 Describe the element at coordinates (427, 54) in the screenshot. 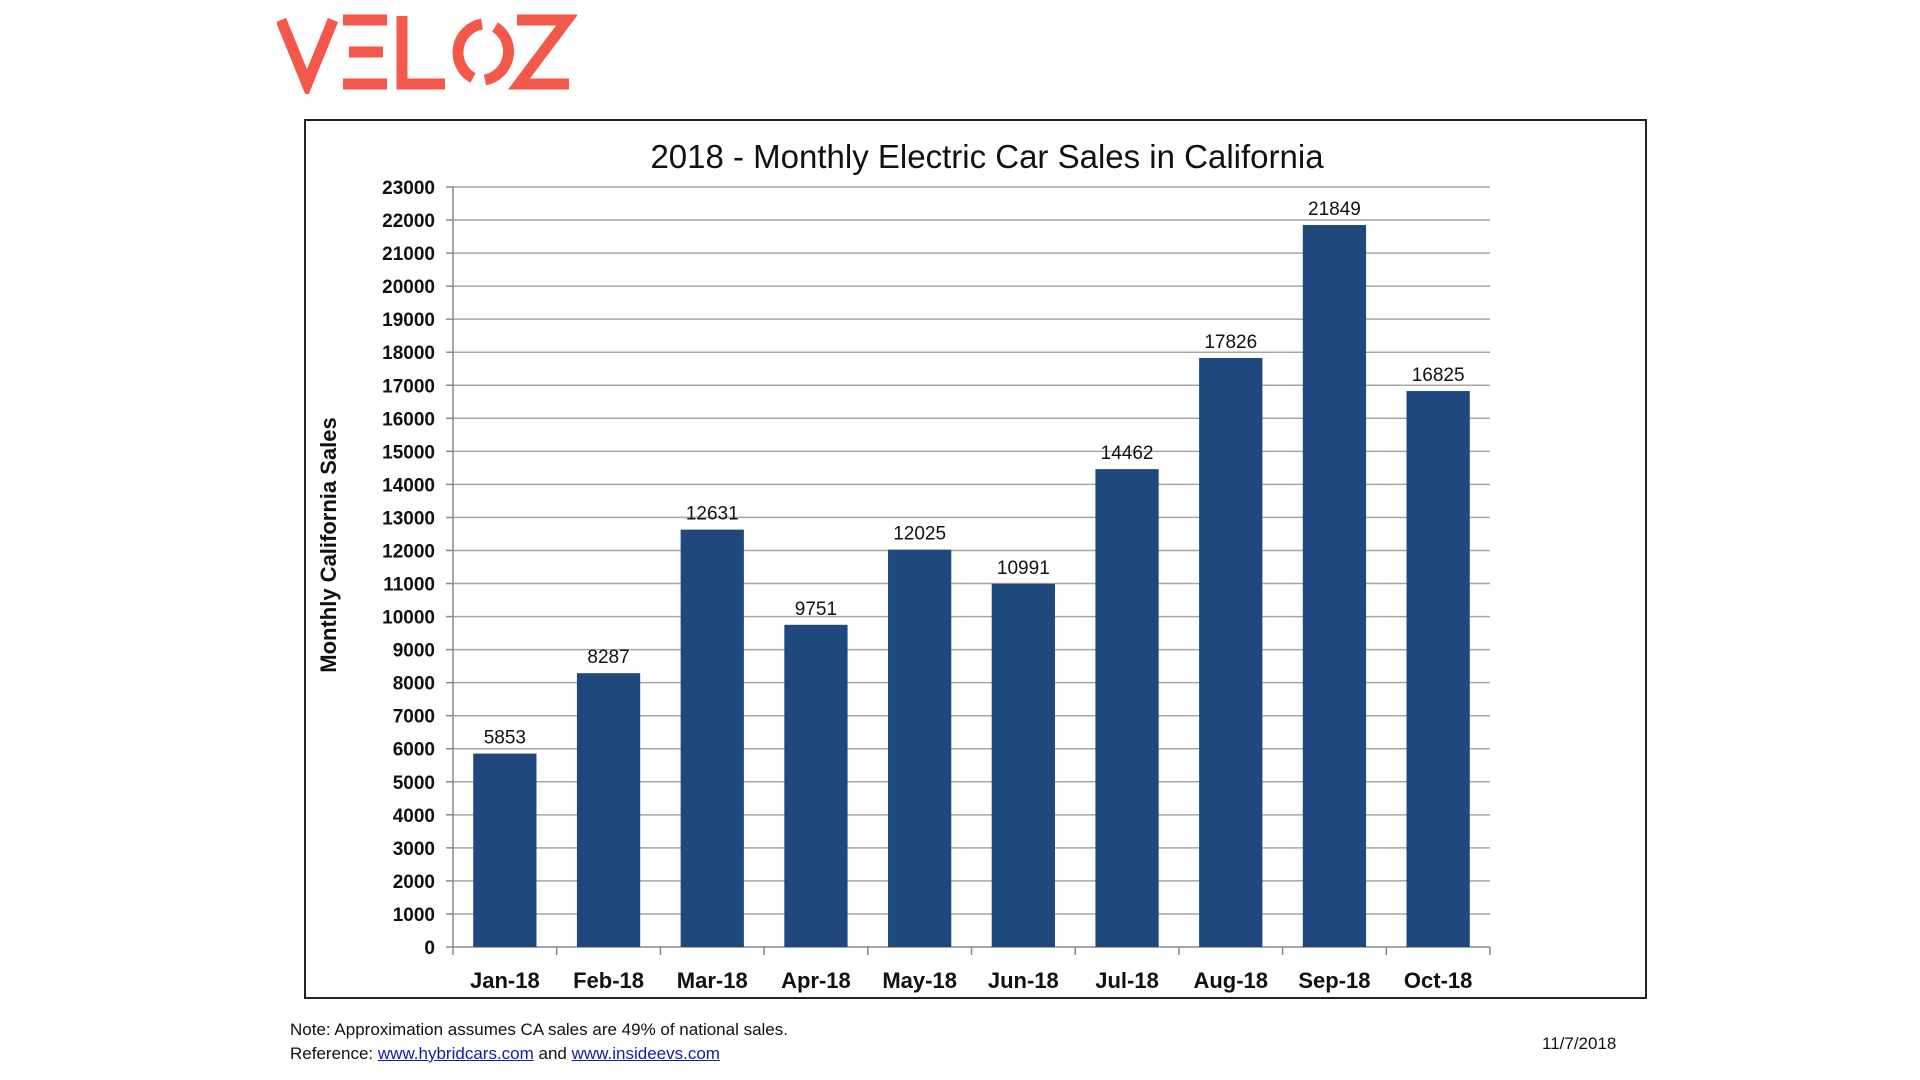

I see `veloz-logo` at that location.